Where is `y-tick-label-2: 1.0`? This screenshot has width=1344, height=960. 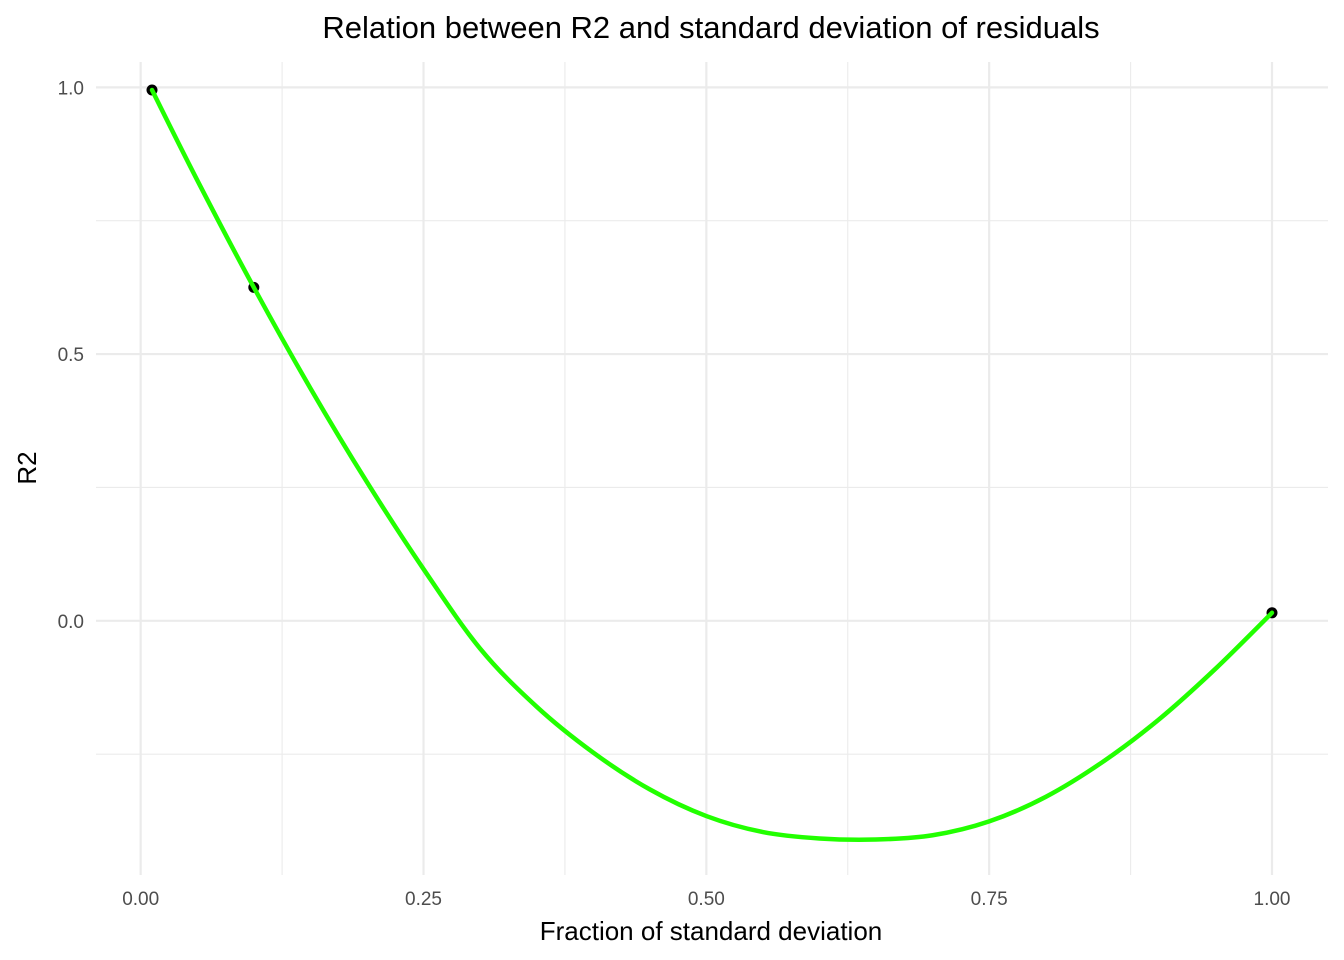
y-tick-label-2: 1.0 is located at coordinates (71, 88).